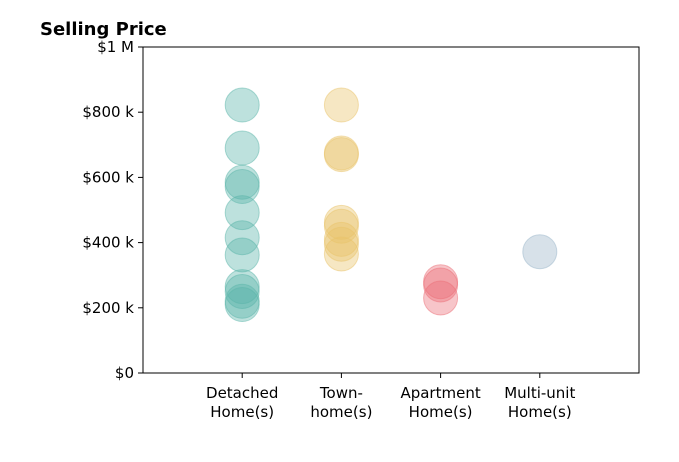 The image size is (679, 462). Describe the element at coordinates (108, 112) in the screenshot. I see `y-tick-label: $800 k` at that location.